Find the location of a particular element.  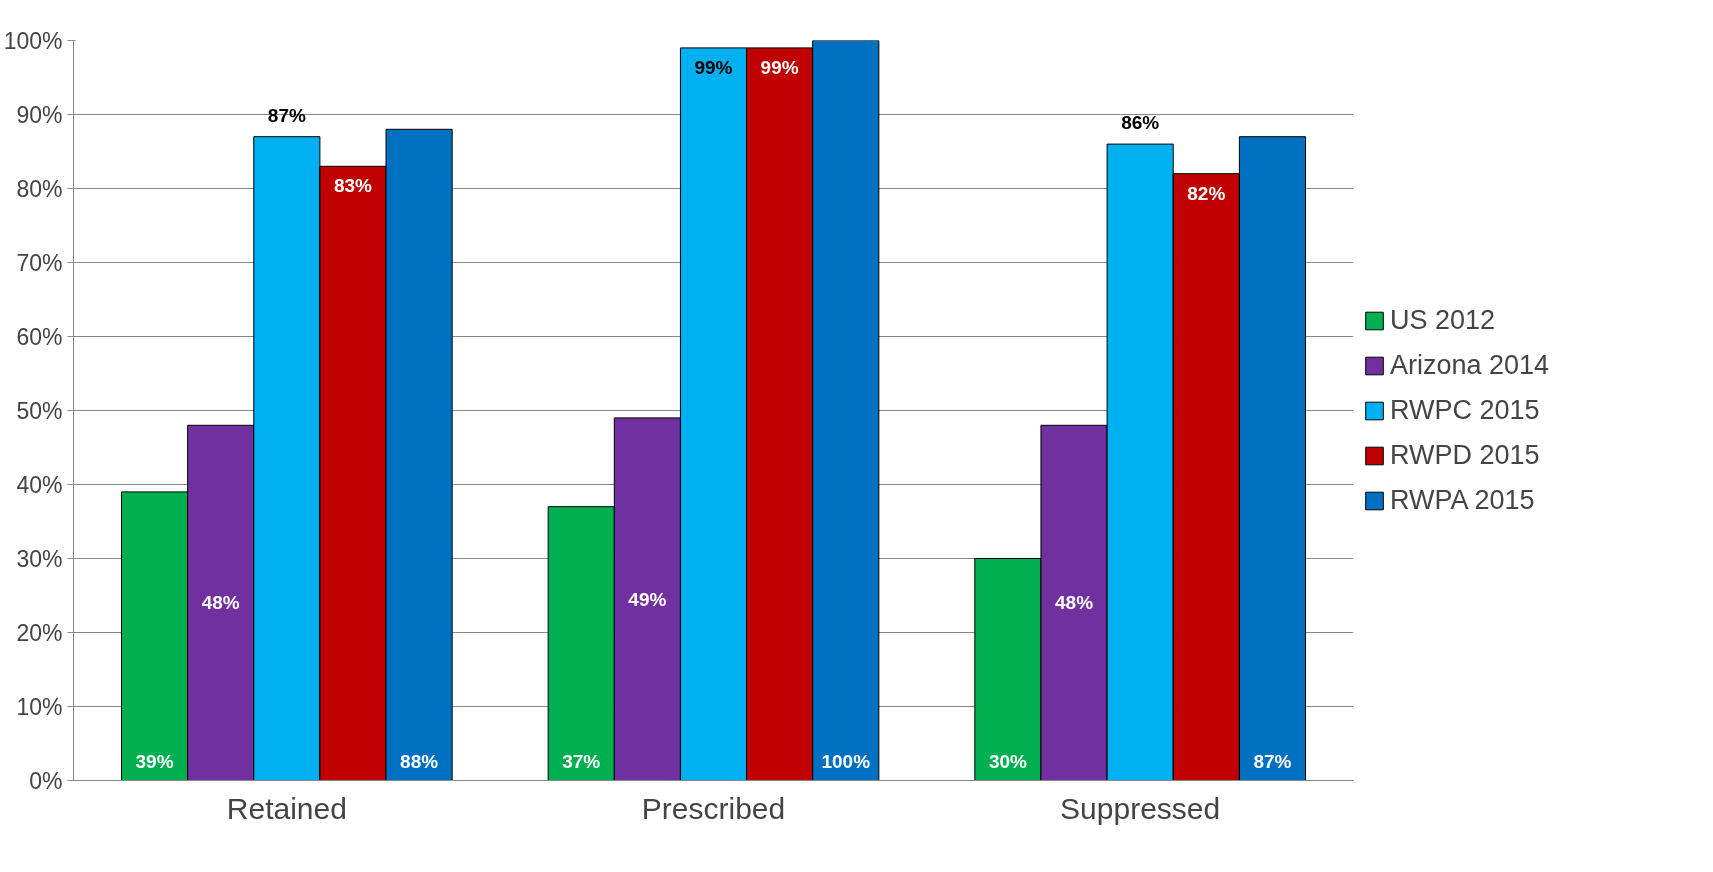

legend-label: RWPC 2015 is located at coordinates (1465, 410).